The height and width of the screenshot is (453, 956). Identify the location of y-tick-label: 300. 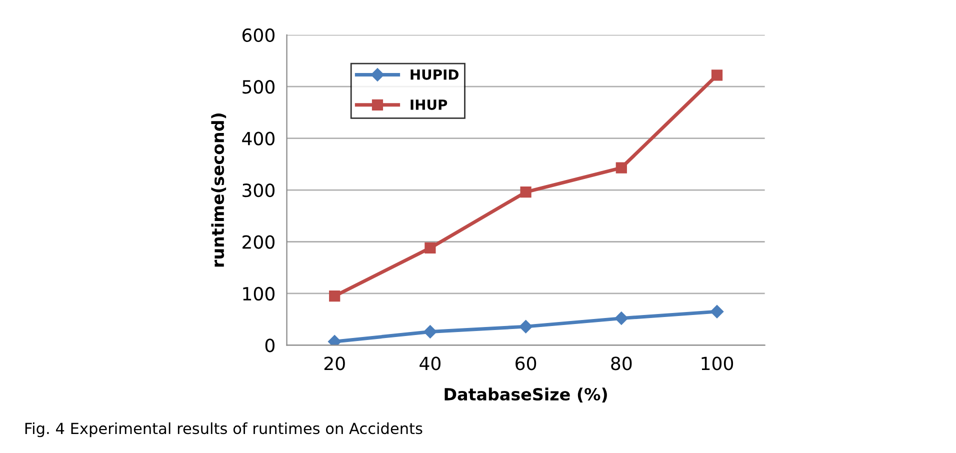
(258, 190).